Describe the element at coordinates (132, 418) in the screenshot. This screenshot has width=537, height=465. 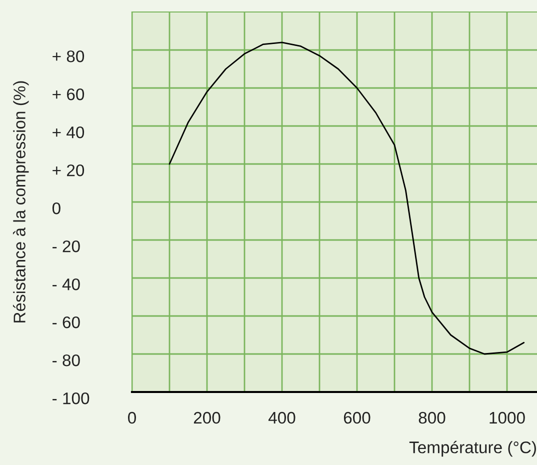
I see `x-tick-label: 0` at that location.